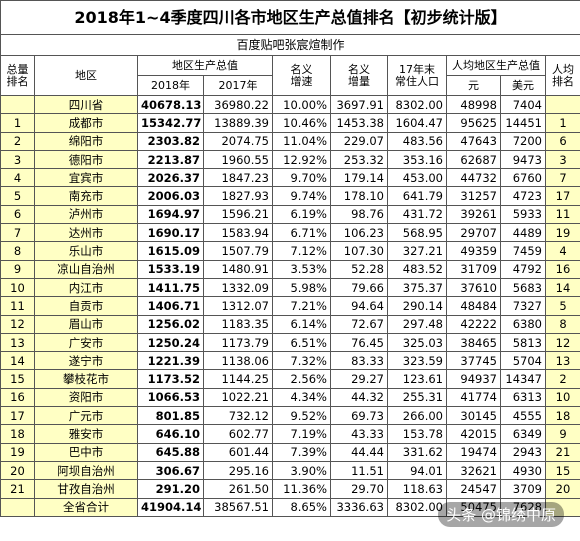 Image resolution: width=580 pixels, height=541 pixels. I want to click on cell: 41904.14, so click(170, 507).